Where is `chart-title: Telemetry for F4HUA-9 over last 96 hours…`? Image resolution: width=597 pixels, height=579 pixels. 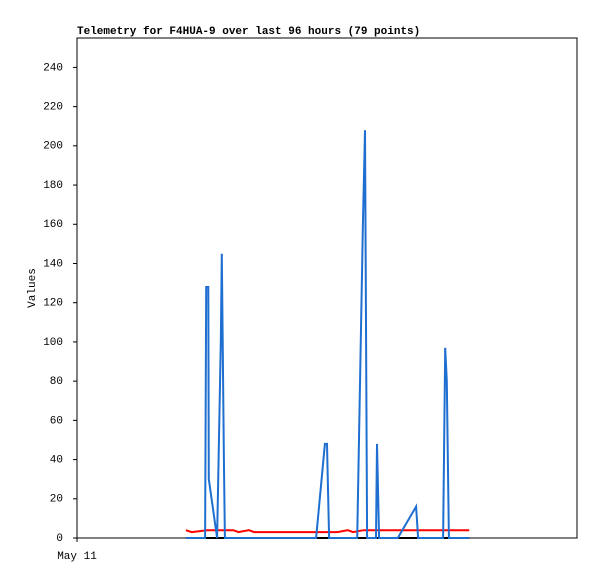 chart-title: Telemetry for F4HUA-9 over last 96 hours… is located at coordinates (248, 32).